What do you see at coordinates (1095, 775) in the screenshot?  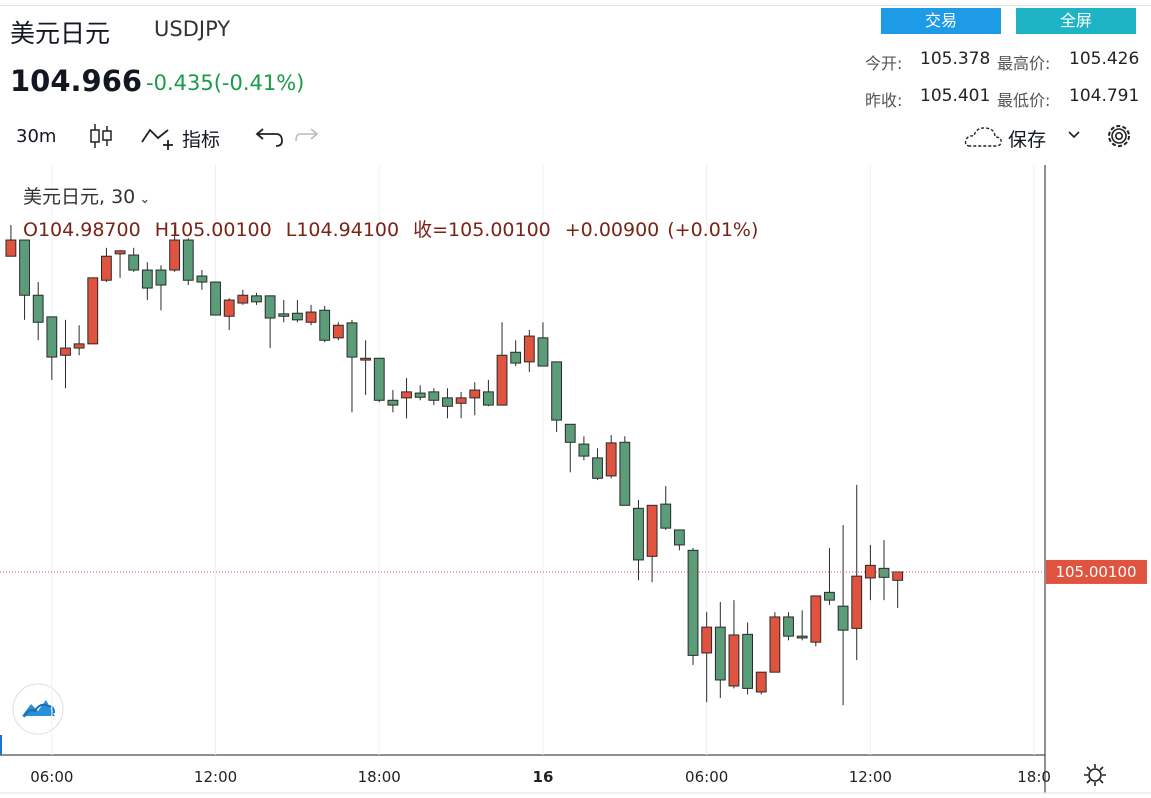 I see `time-axis-settings-icon` at bounding box center [1095, 775].